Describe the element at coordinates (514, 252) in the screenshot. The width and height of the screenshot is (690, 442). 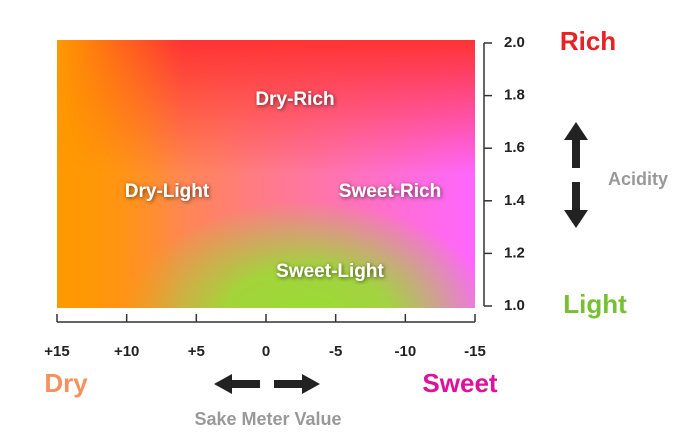
I see `y-tick-label: 1.2` at that location.